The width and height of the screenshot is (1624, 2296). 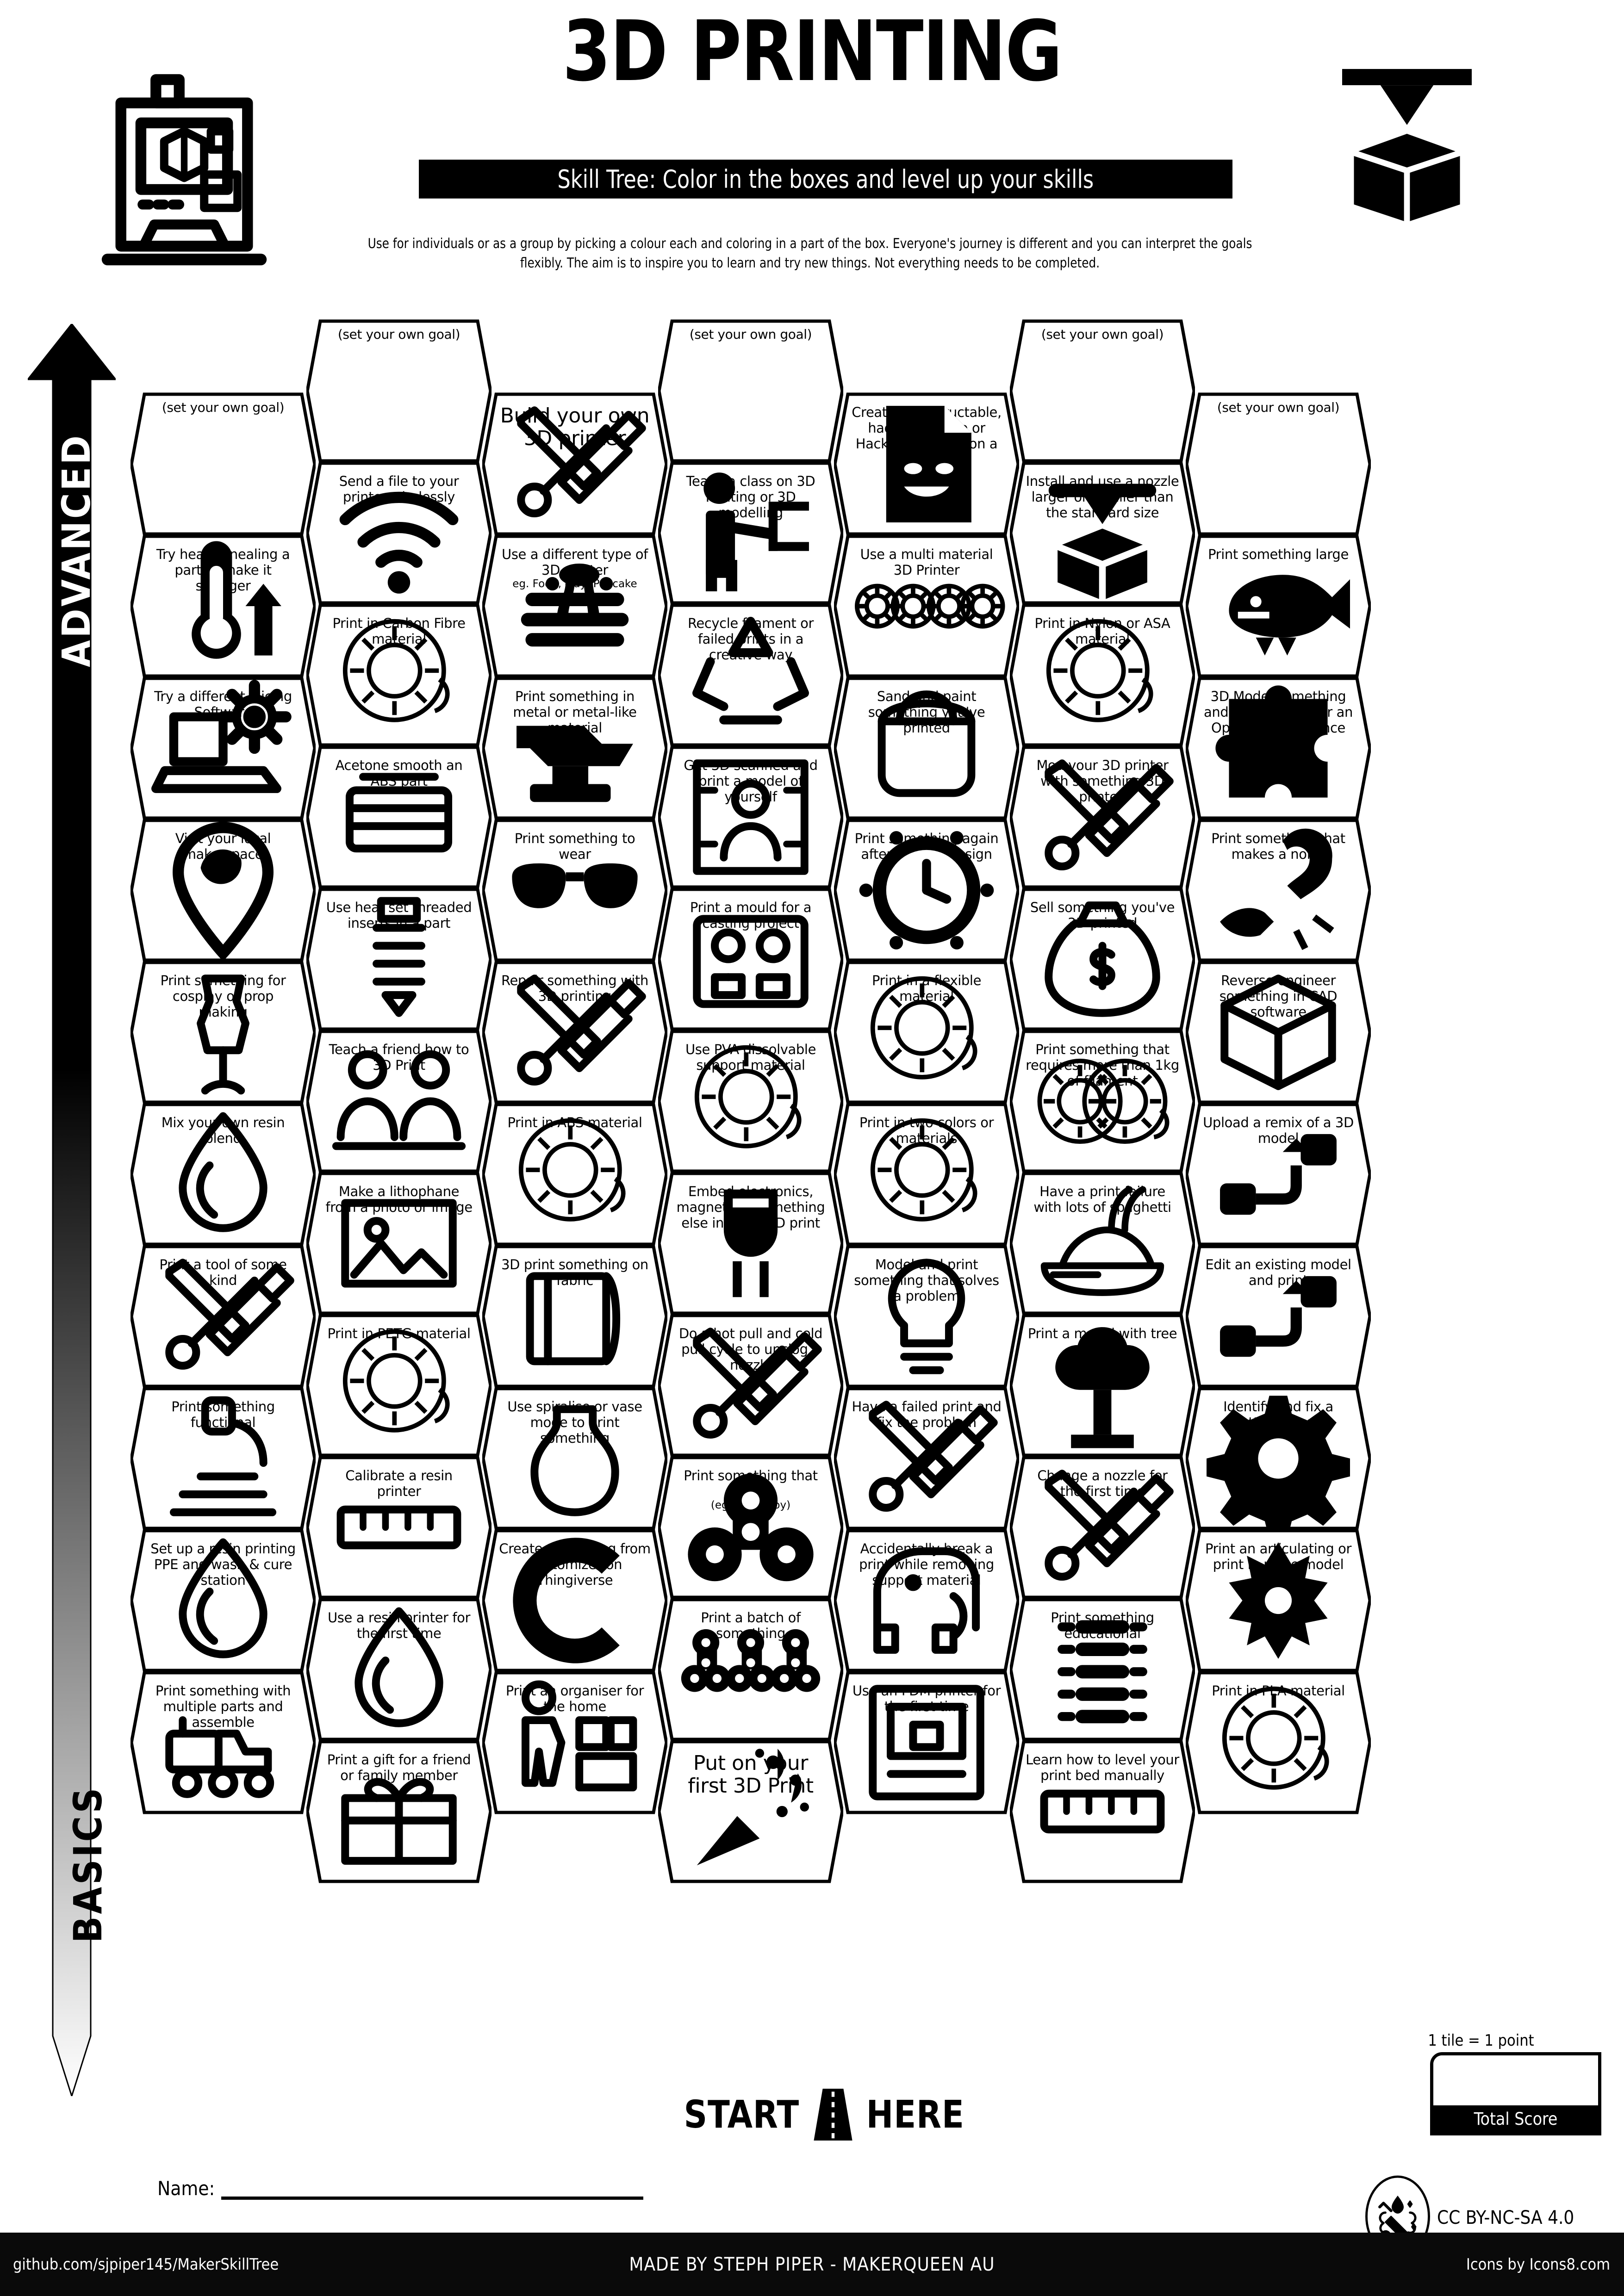 I want to click on skill-tile: Print in Carbon Fibre material, so click(x=399, y=675).